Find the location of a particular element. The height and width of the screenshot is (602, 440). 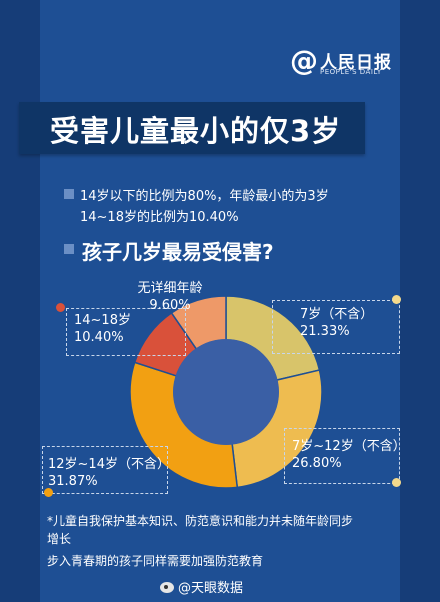

slice-label-7-12: 7岁~12岁（不含） 26.80% is located at coordinates (349, 455).